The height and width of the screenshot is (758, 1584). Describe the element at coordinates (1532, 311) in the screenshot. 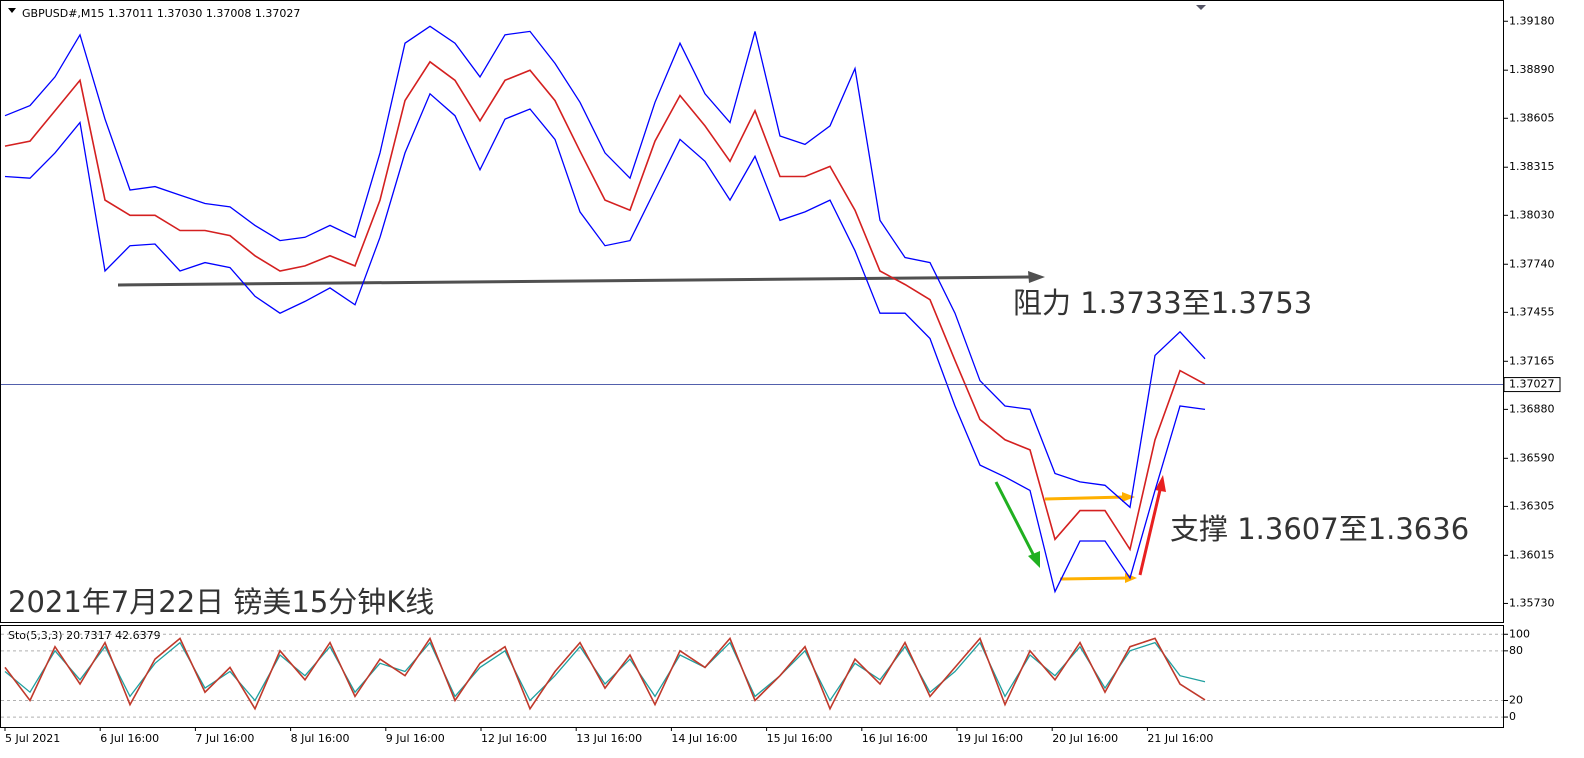

I see `y-tick-label: 1.37455` at that location.